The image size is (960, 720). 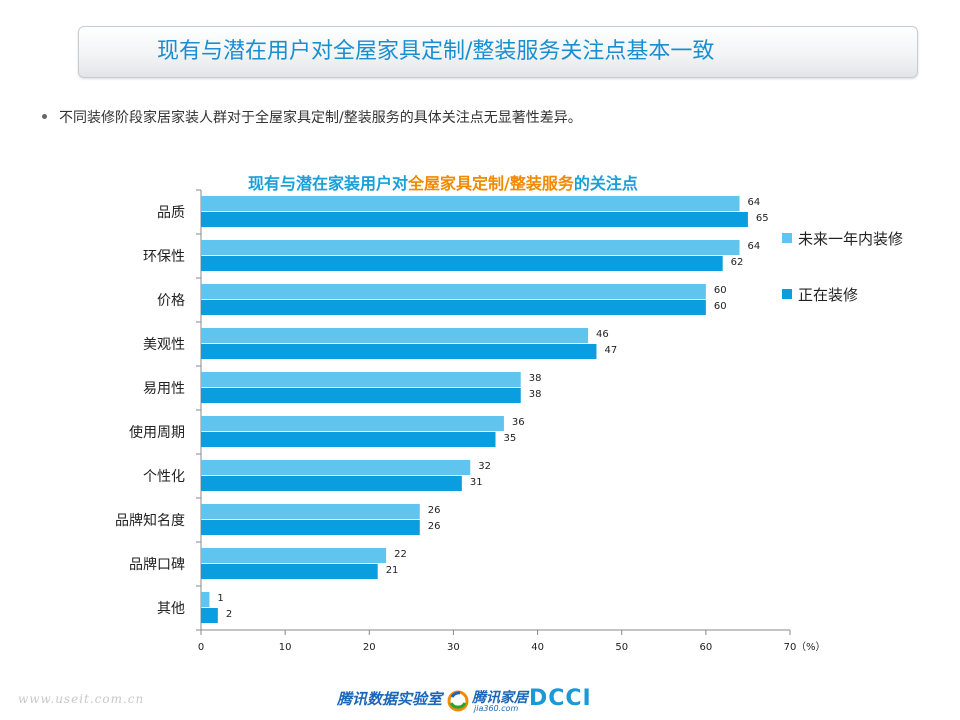 What do you see at coordinates (560, 698) in the screenshot?
I see `dcci-logo: DCCI` at bounding box center [560, 698].